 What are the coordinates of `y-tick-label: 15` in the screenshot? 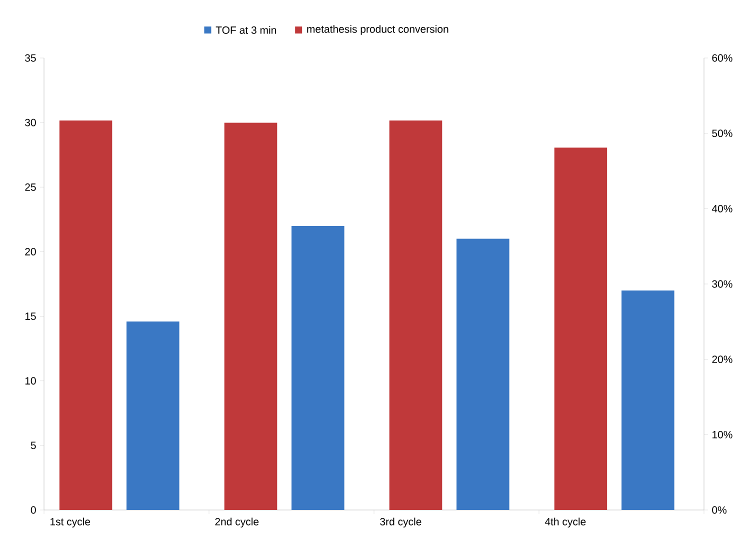 It's located at (30, 316).